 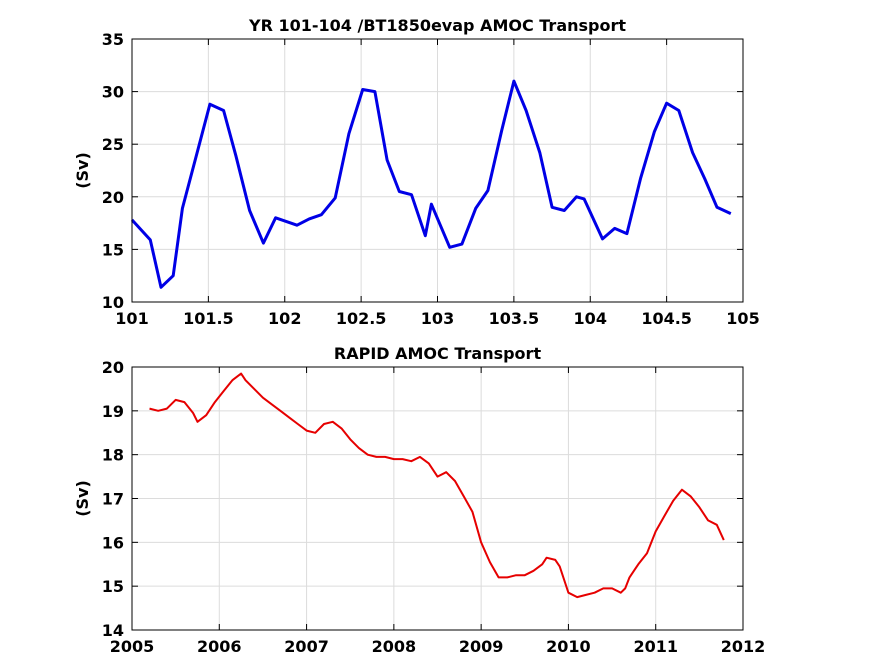 I want to click on y-tick-label: 30, so click(x=113, y=92).